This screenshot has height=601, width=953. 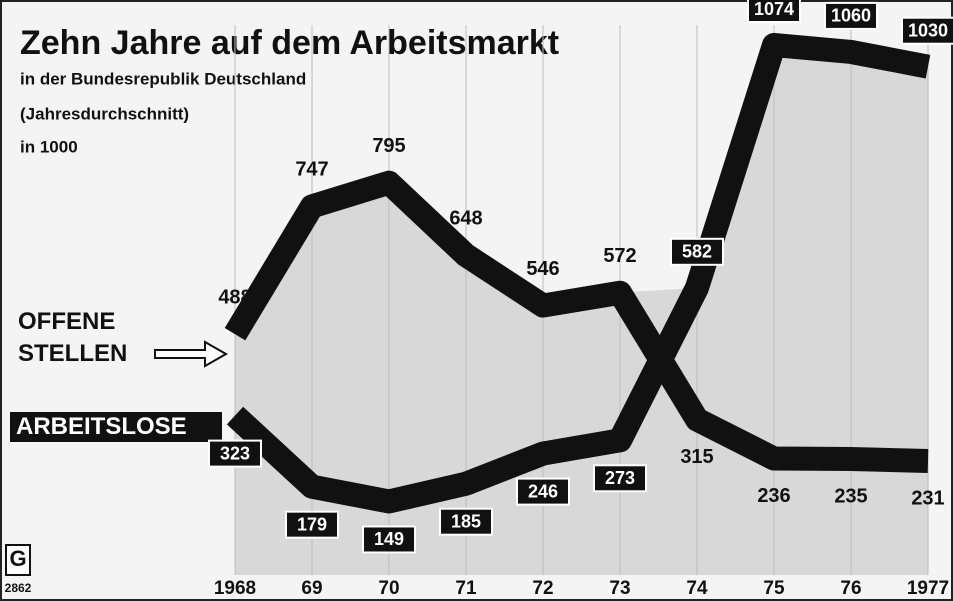 What do you see at coordinates (101, 426) in the screenshot?
I see `legend-label: ARBEITSLOSE` at bounding box center [101, 426].